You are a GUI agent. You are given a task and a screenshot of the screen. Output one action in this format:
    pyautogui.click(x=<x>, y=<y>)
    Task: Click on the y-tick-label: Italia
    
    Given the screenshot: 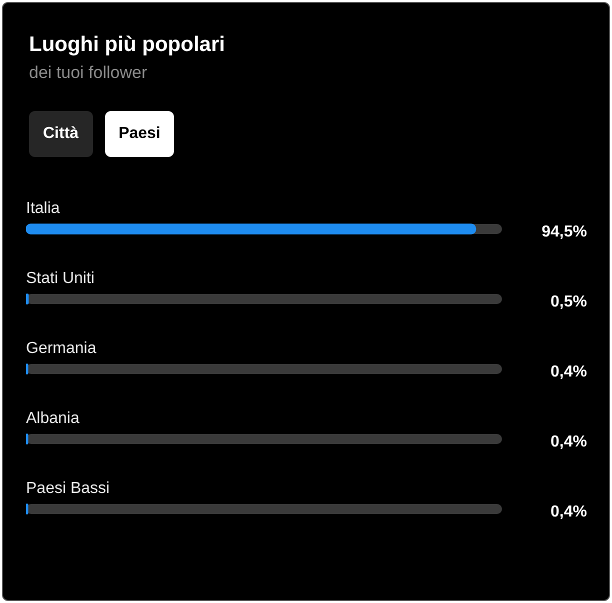 What is the action you would take?
    pyautogui.click(x=43, y=208)
    